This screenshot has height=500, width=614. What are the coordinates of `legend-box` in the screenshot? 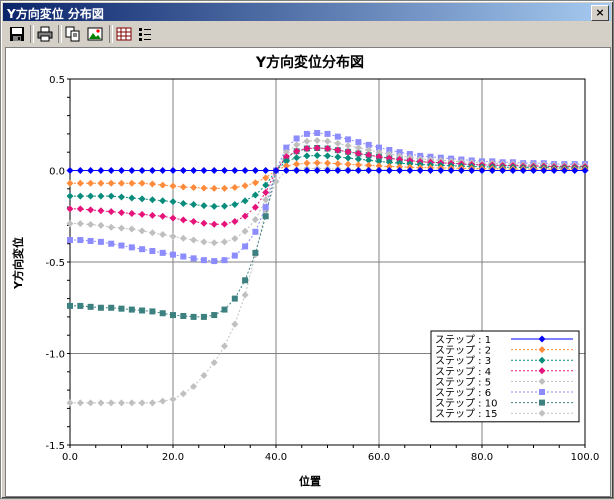 It's located at (505, 376).